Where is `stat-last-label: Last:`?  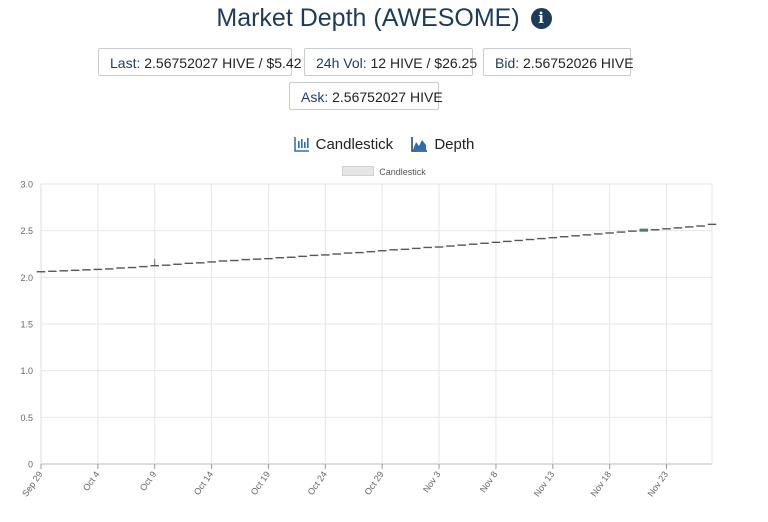
stat-last-label: Last: is located at coordinates (125, 63).